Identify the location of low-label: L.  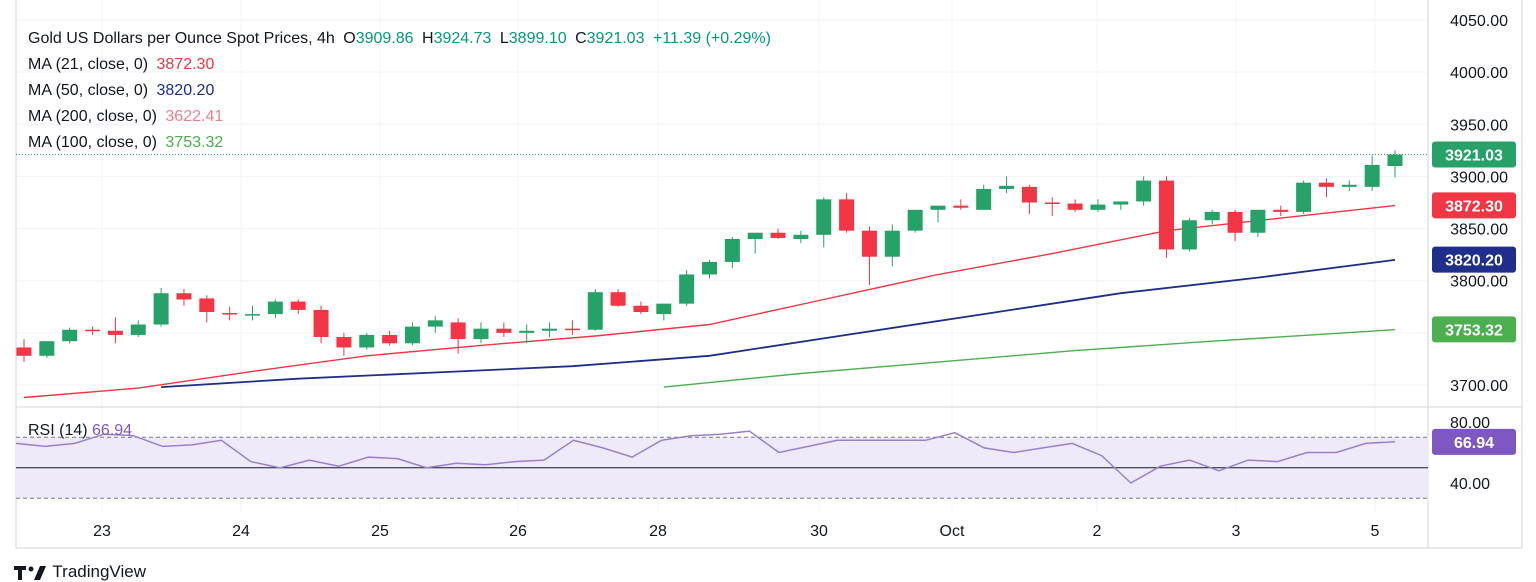
(504, 38).